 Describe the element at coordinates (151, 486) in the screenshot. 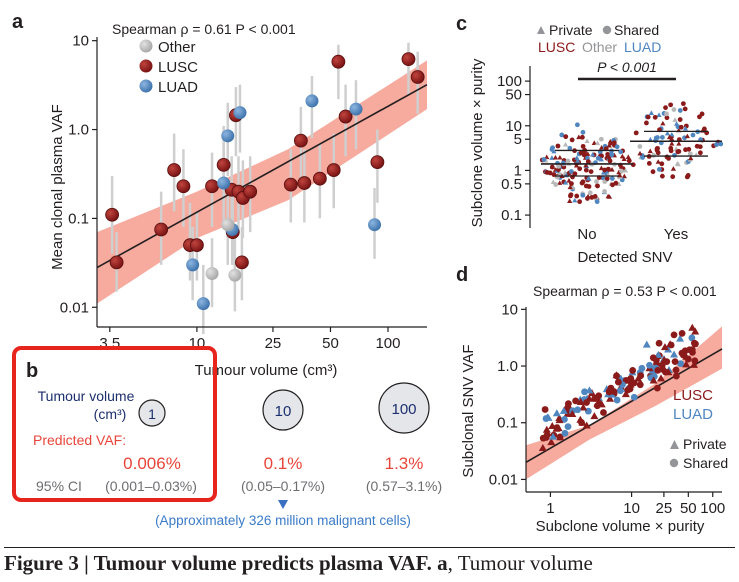

I see `ci-value-1: (0.001–0.03%)` at that location.